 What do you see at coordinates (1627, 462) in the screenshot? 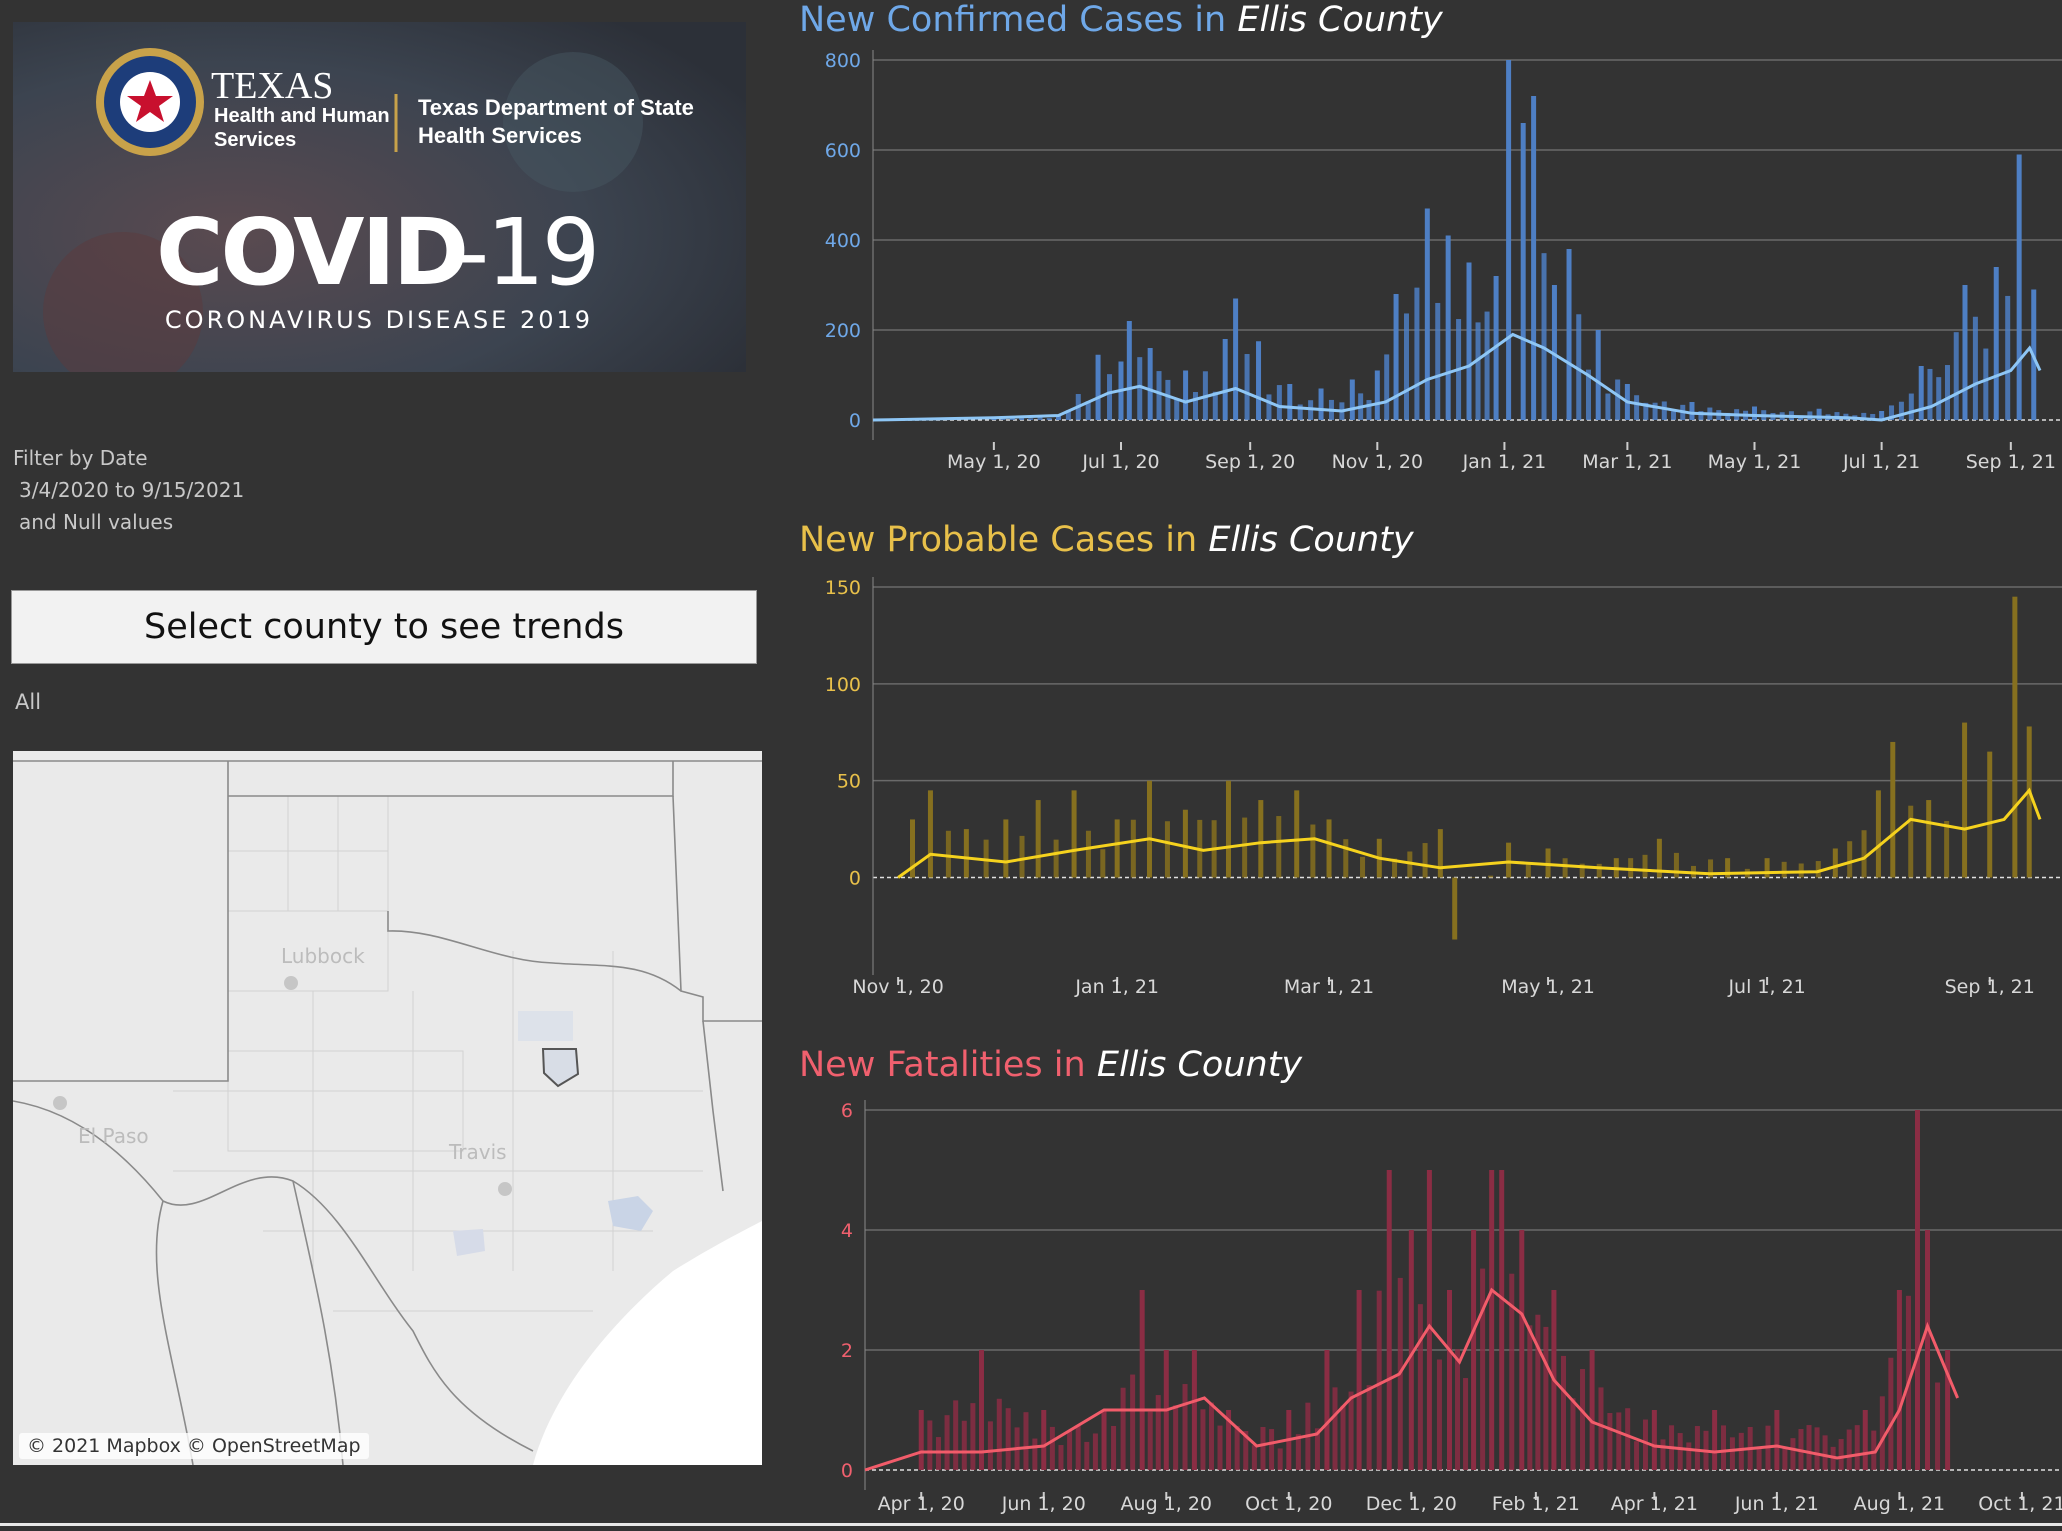
I see `confirmed-x-tick-label: Mar 1, 21` at bounding box center [1627, 462].